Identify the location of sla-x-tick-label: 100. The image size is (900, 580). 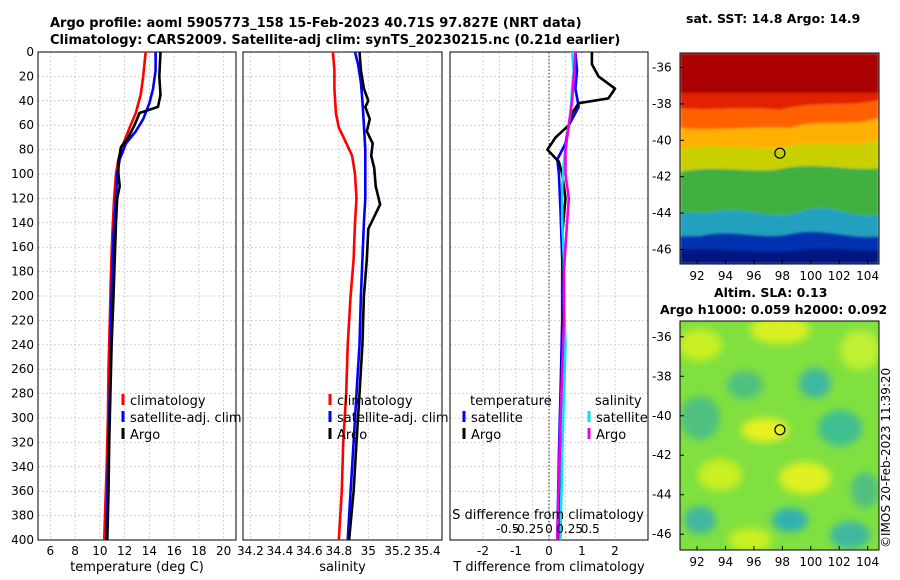
(810, 562).